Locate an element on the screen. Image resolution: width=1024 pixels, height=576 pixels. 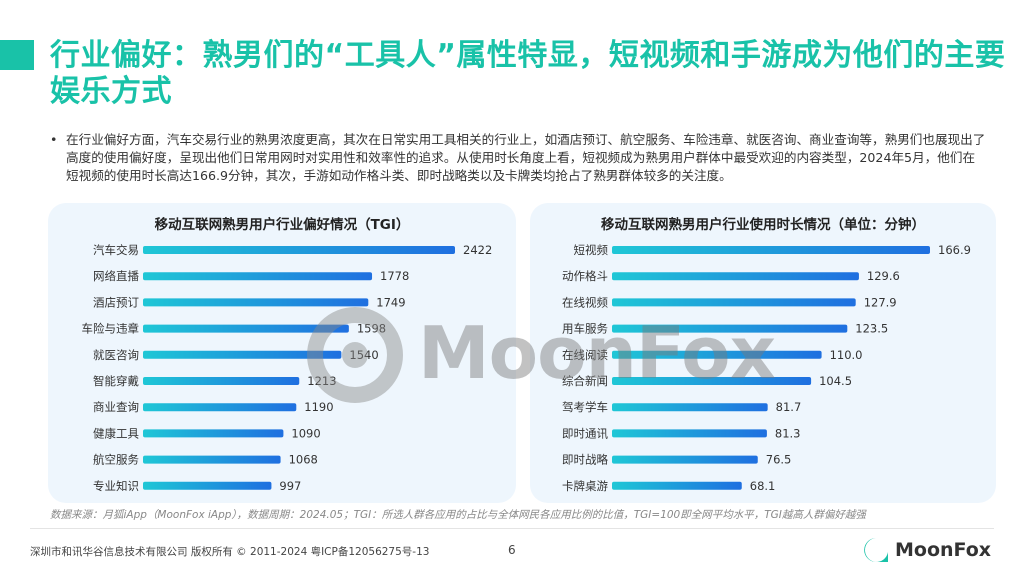
category-label: 即时通讯 is located at coordinates (585, 433).